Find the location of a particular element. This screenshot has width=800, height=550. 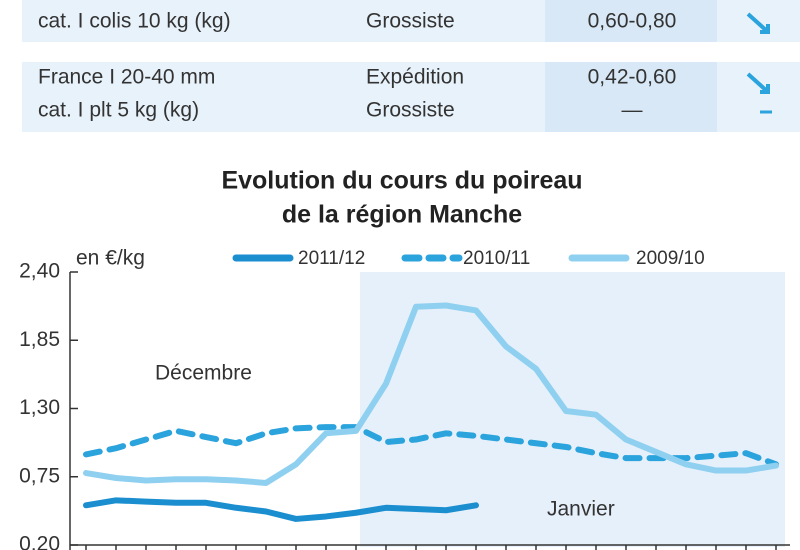

chart-title: de la région Manche is located at coordinates (402, 215).